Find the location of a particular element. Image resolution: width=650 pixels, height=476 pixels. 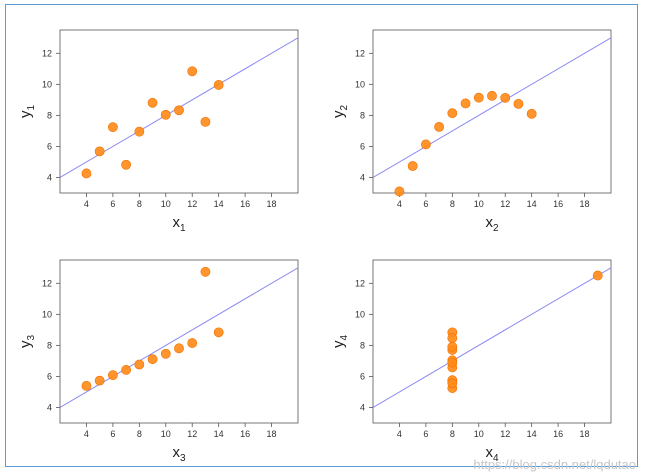

y-axis-label: y2 is located at coordinates (340, 112).